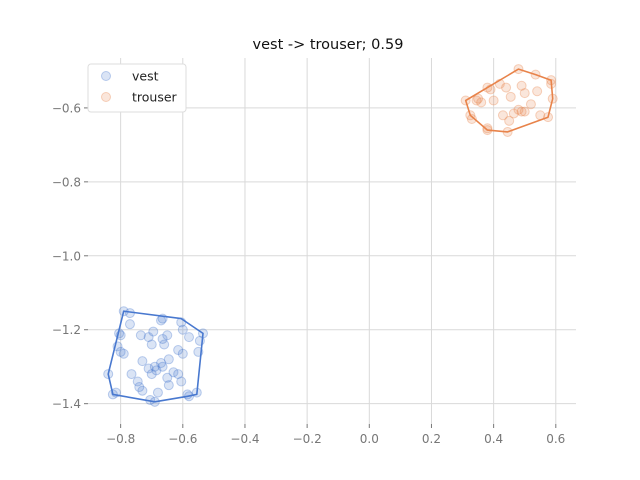 This screenshot has height=480, width=640. Describe the element at coordinates (307, 439) in the screenshot. I see `x-tick-label: −0.2` at that location.